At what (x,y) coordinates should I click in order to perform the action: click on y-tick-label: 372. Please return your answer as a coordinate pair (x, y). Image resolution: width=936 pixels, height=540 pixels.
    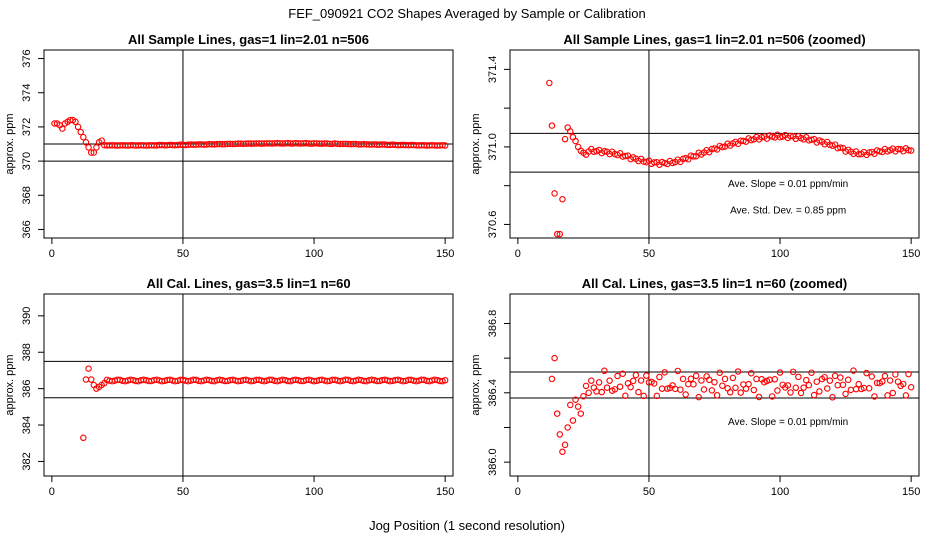
    Looking at the image, I should click on (27, 127).